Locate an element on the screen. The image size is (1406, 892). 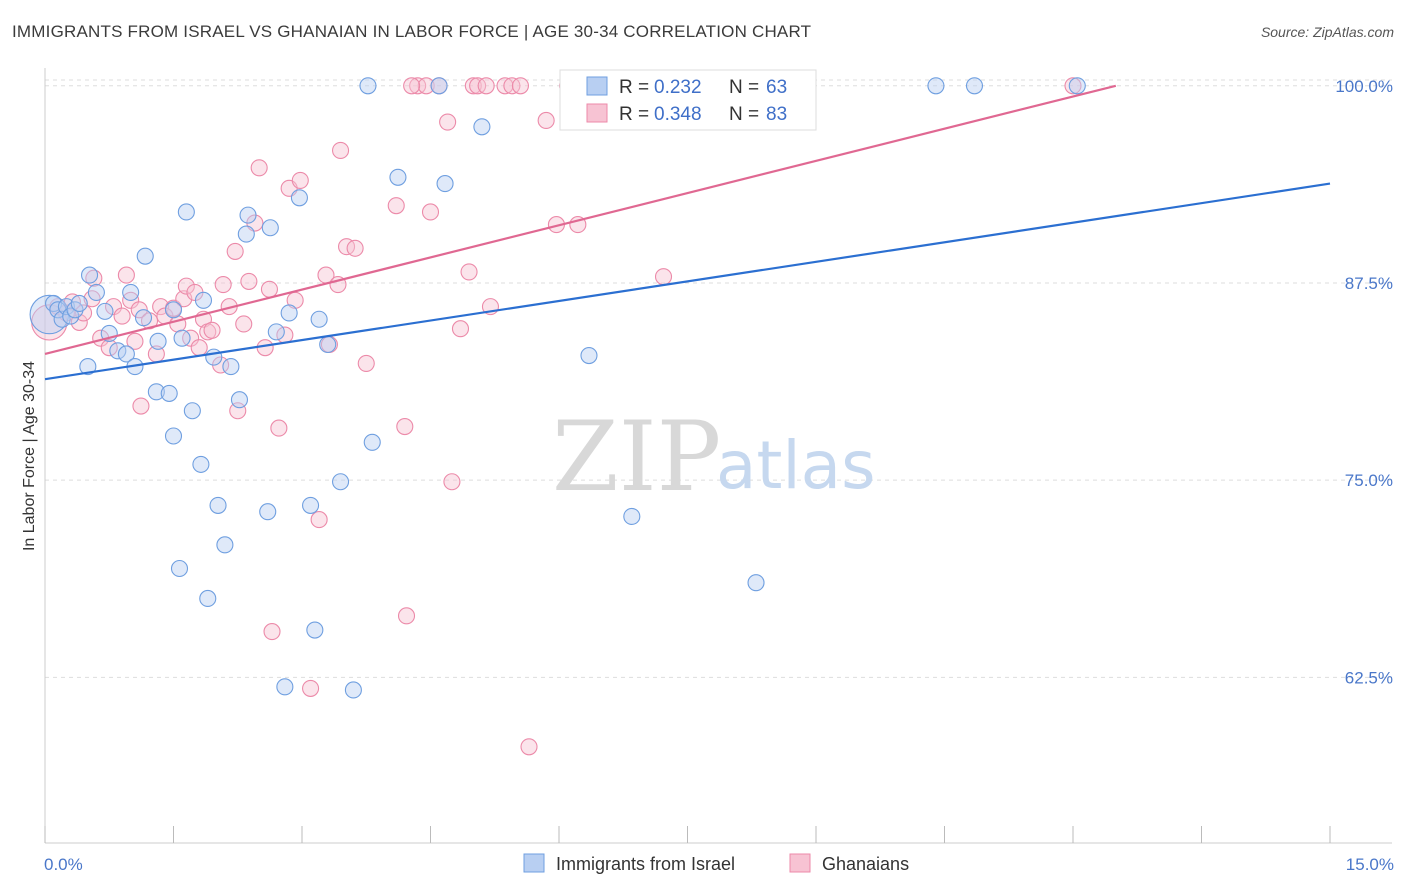
y-tick-label: 62.5% is located at coordinates (1369, 677).